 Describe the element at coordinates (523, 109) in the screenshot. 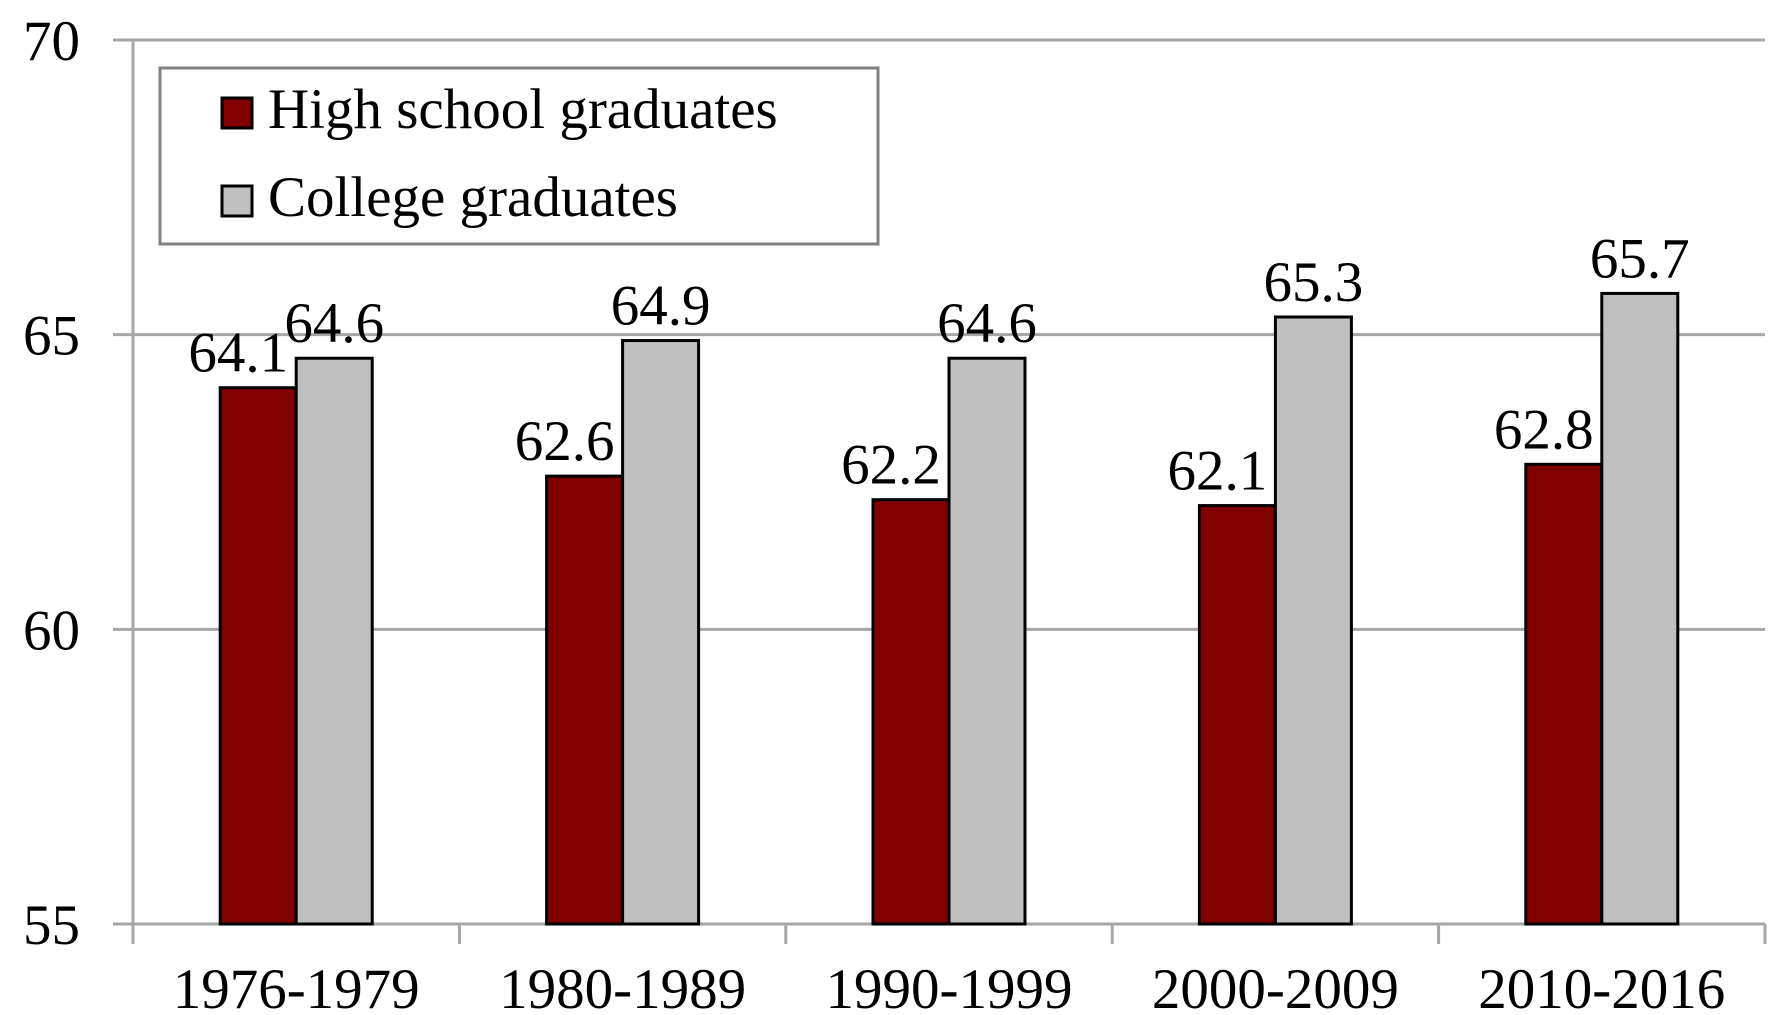

I see `legend-label-high-school: High school graduates` at that location.